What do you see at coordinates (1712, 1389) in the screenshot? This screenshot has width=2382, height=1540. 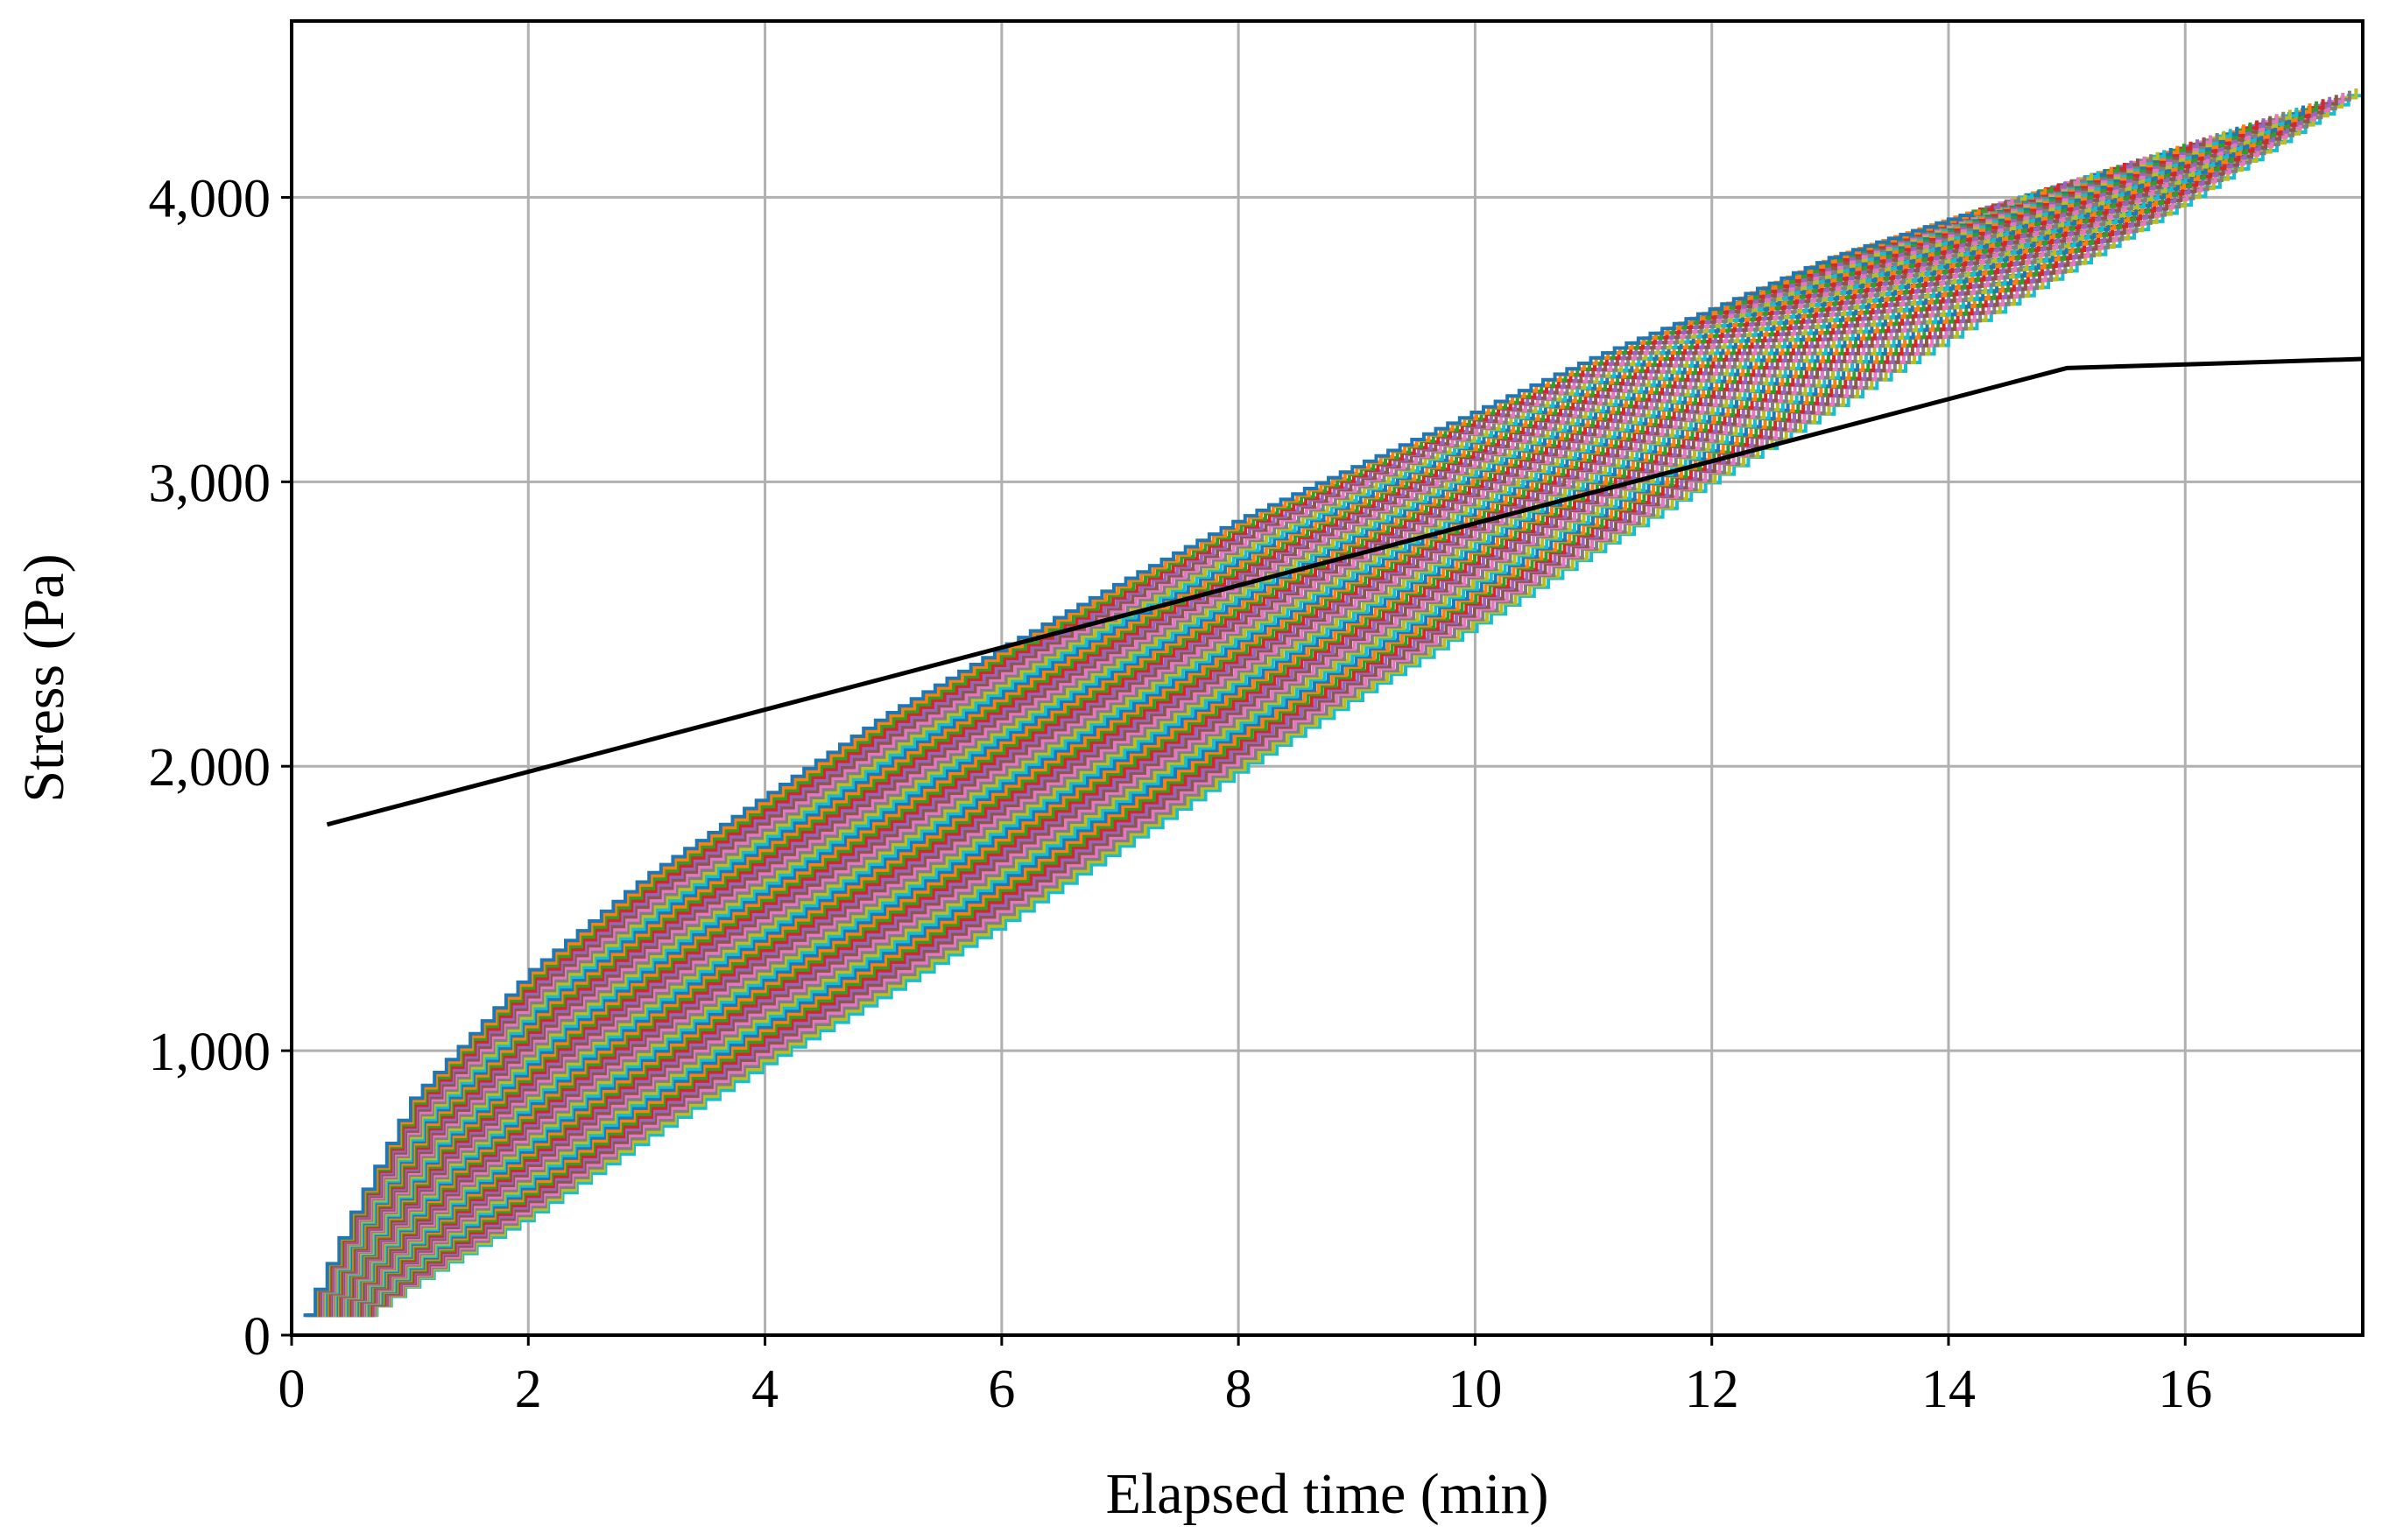 I see `x-tick-label: 12` at bounding box center [1712, 1389].